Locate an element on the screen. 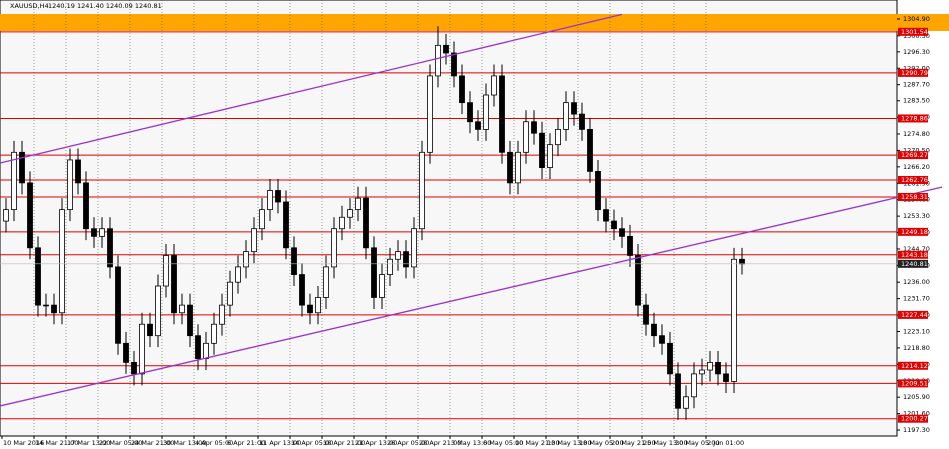  x-tick-label: 20 May 21:00 is located at coordinates (633, 443).